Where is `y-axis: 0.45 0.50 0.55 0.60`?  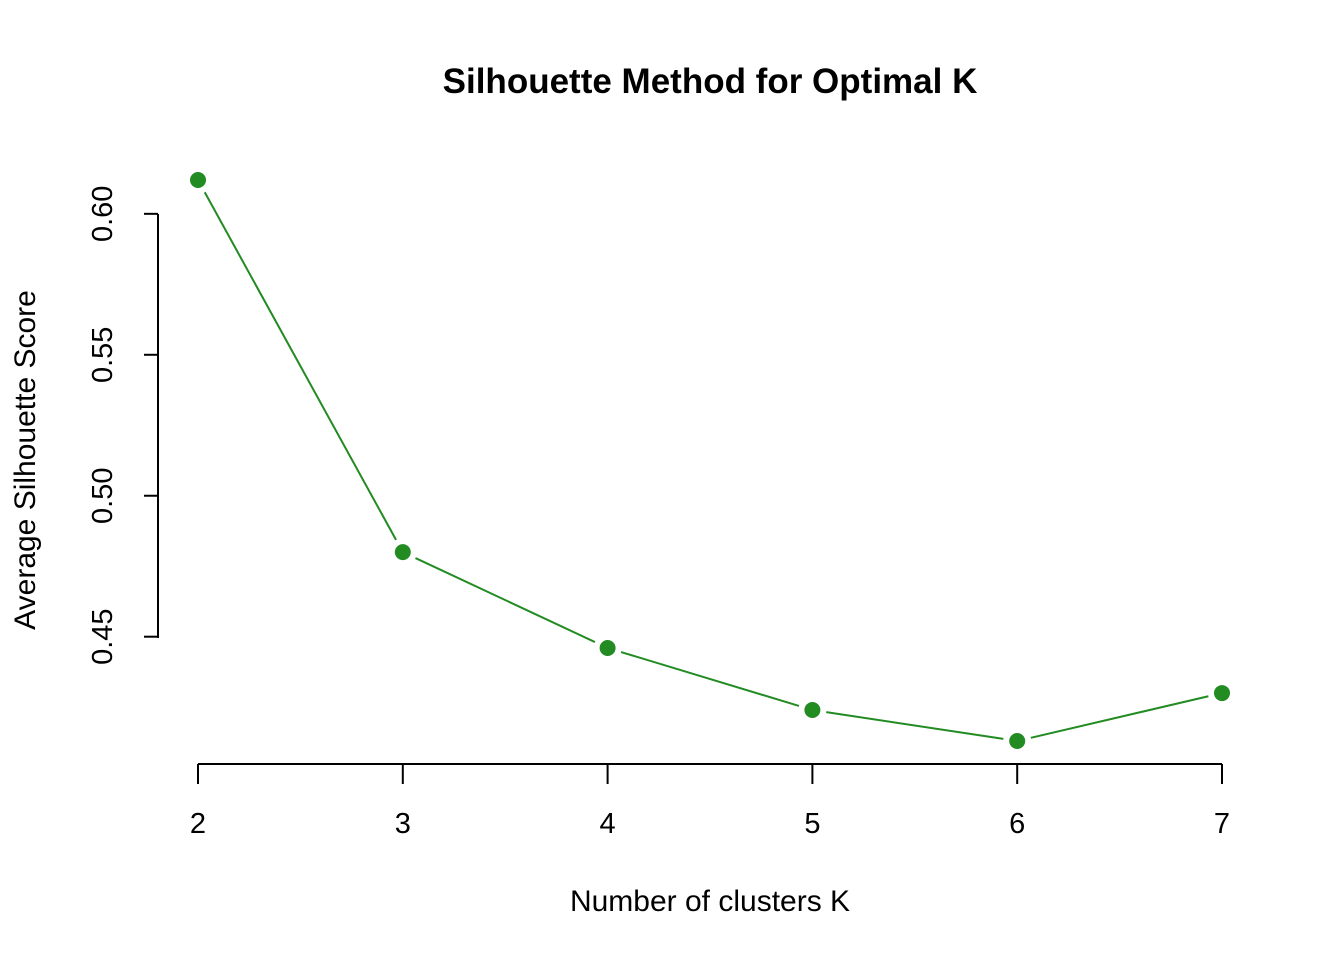 y-axis: 0.45 0.50 0.55 0.60 is located at coordinates (123, 425).